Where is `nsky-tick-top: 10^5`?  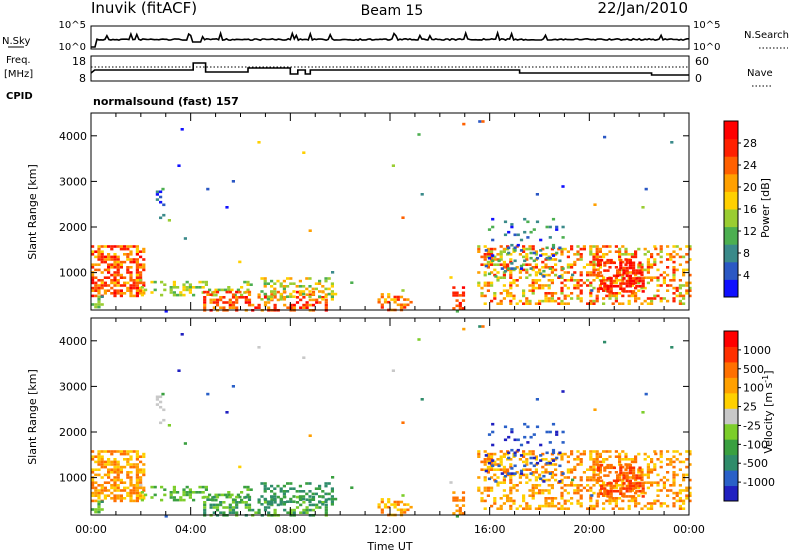 nsky-tick-top: 10^5 is located at coordinates (72, 25).